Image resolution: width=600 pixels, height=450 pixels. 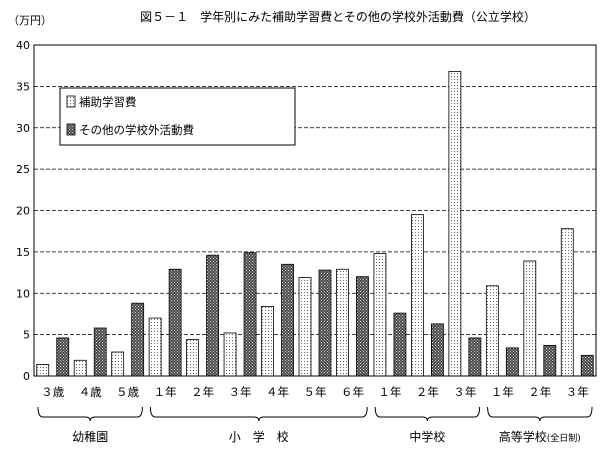 I want to click on legend-label-sonota: その他の学校外活動費, so click(x=136, y=130).